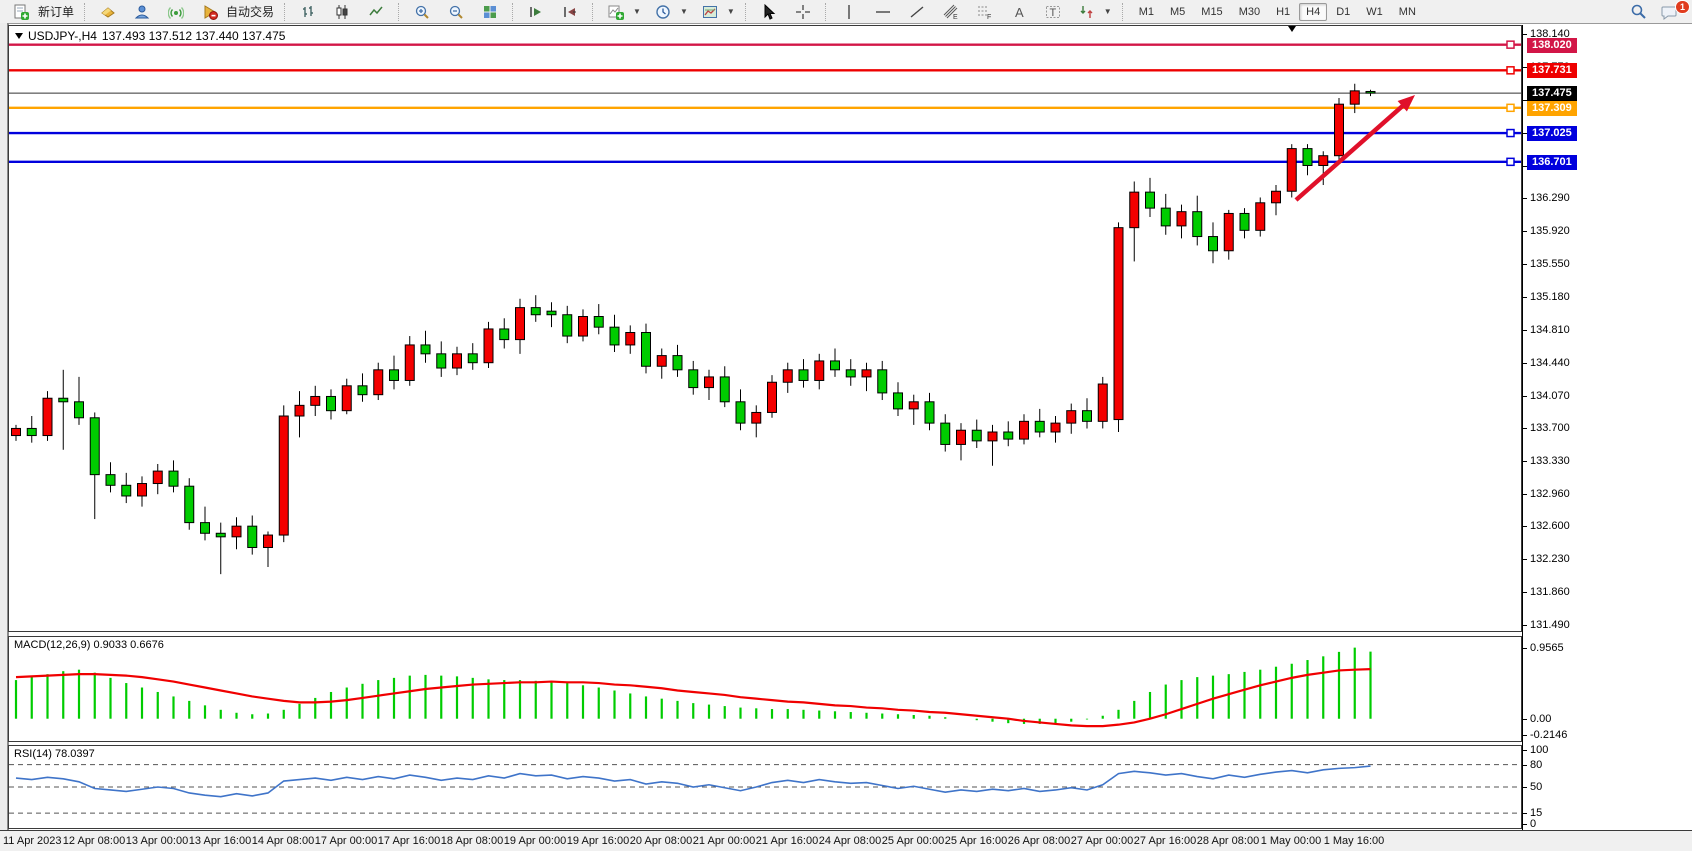 The image size is (1692, 851). I want to click on zoom-in-button, so click(424, 12).